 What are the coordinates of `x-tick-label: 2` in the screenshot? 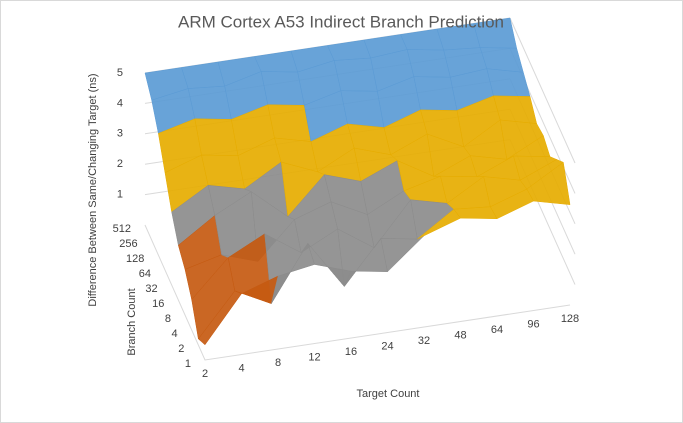 It's located at (205, 374).